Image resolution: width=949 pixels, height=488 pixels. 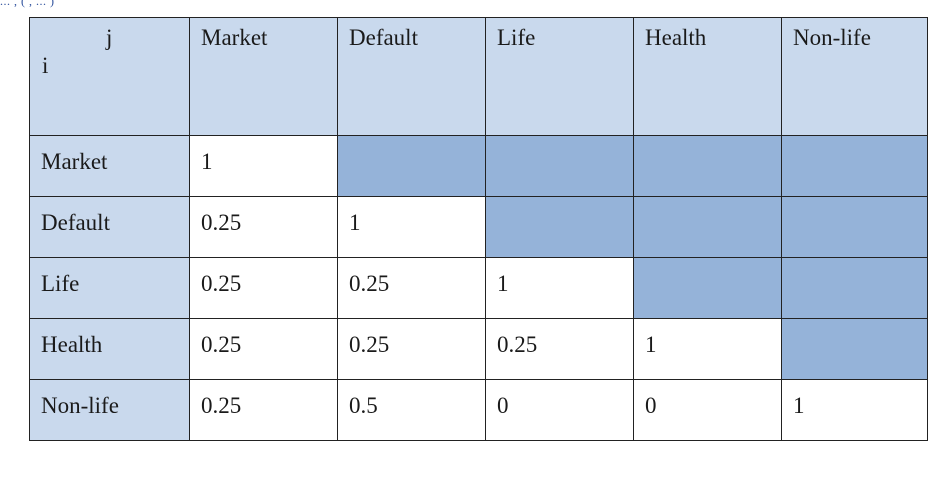 I want to click on row-header: Default, so click(x=109, y=227).